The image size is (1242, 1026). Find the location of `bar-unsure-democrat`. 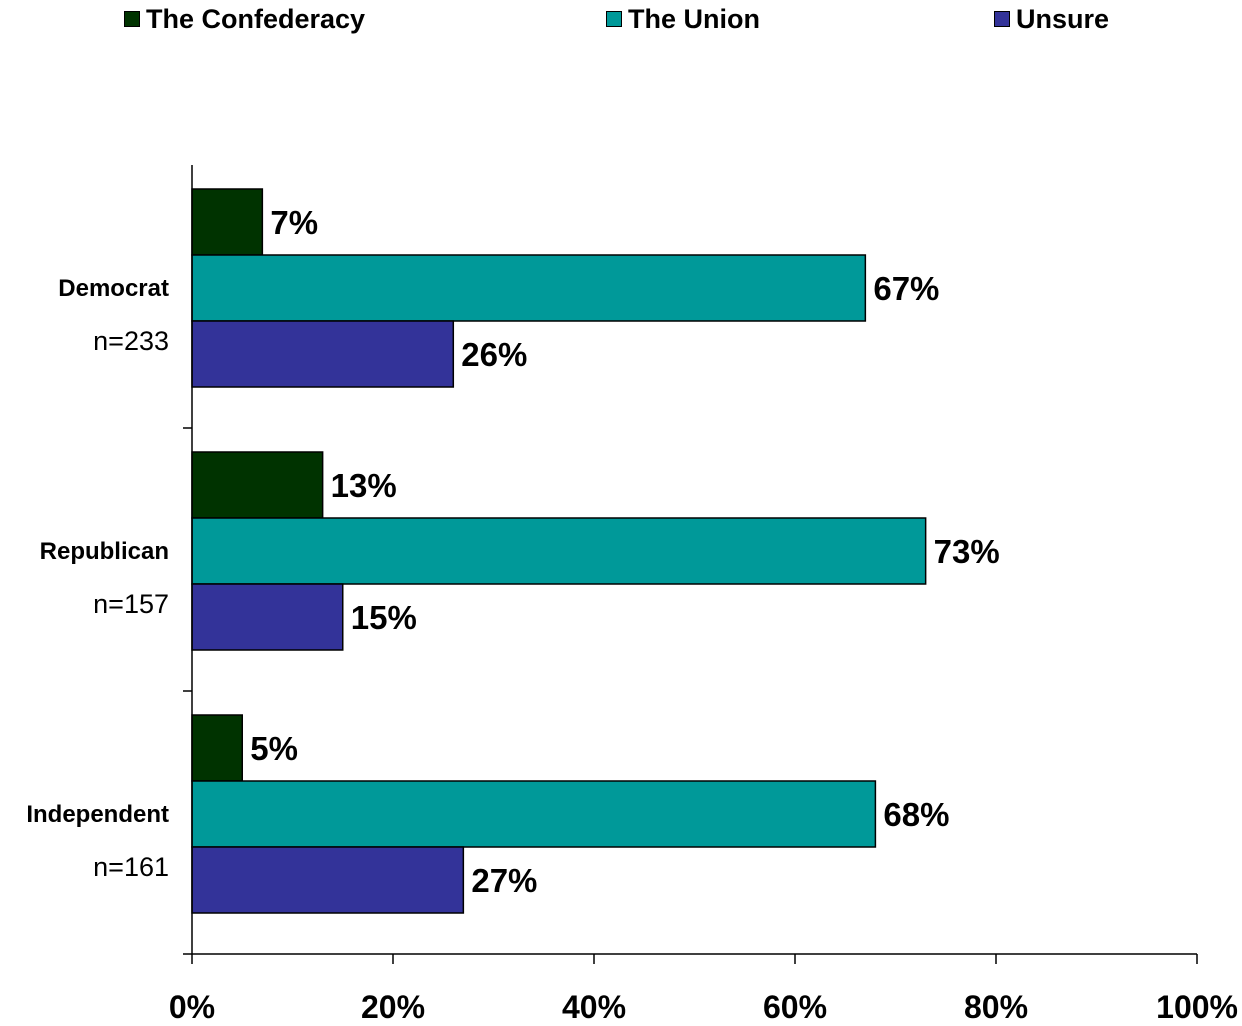

bar-unsure-democrat is located at coordinates (323, 354).